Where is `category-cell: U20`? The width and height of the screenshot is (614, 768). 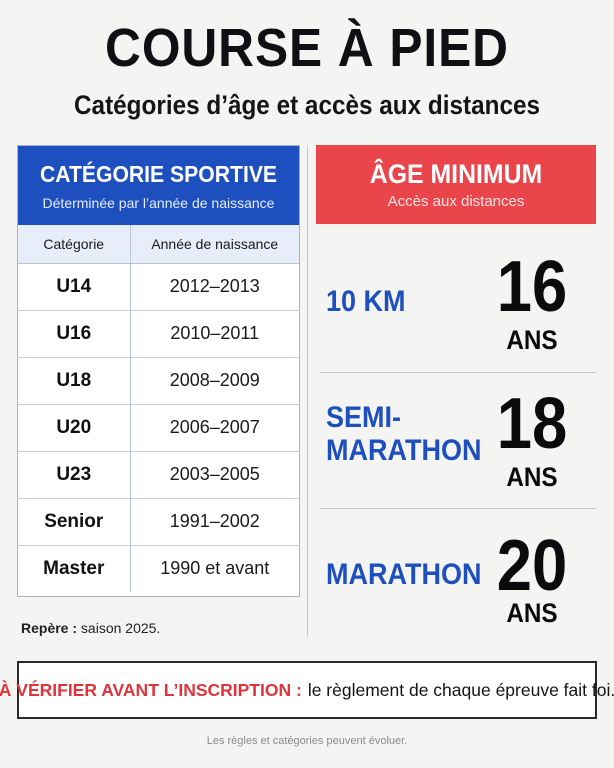
category-cell: U20 is located at coordinates (74, 428).